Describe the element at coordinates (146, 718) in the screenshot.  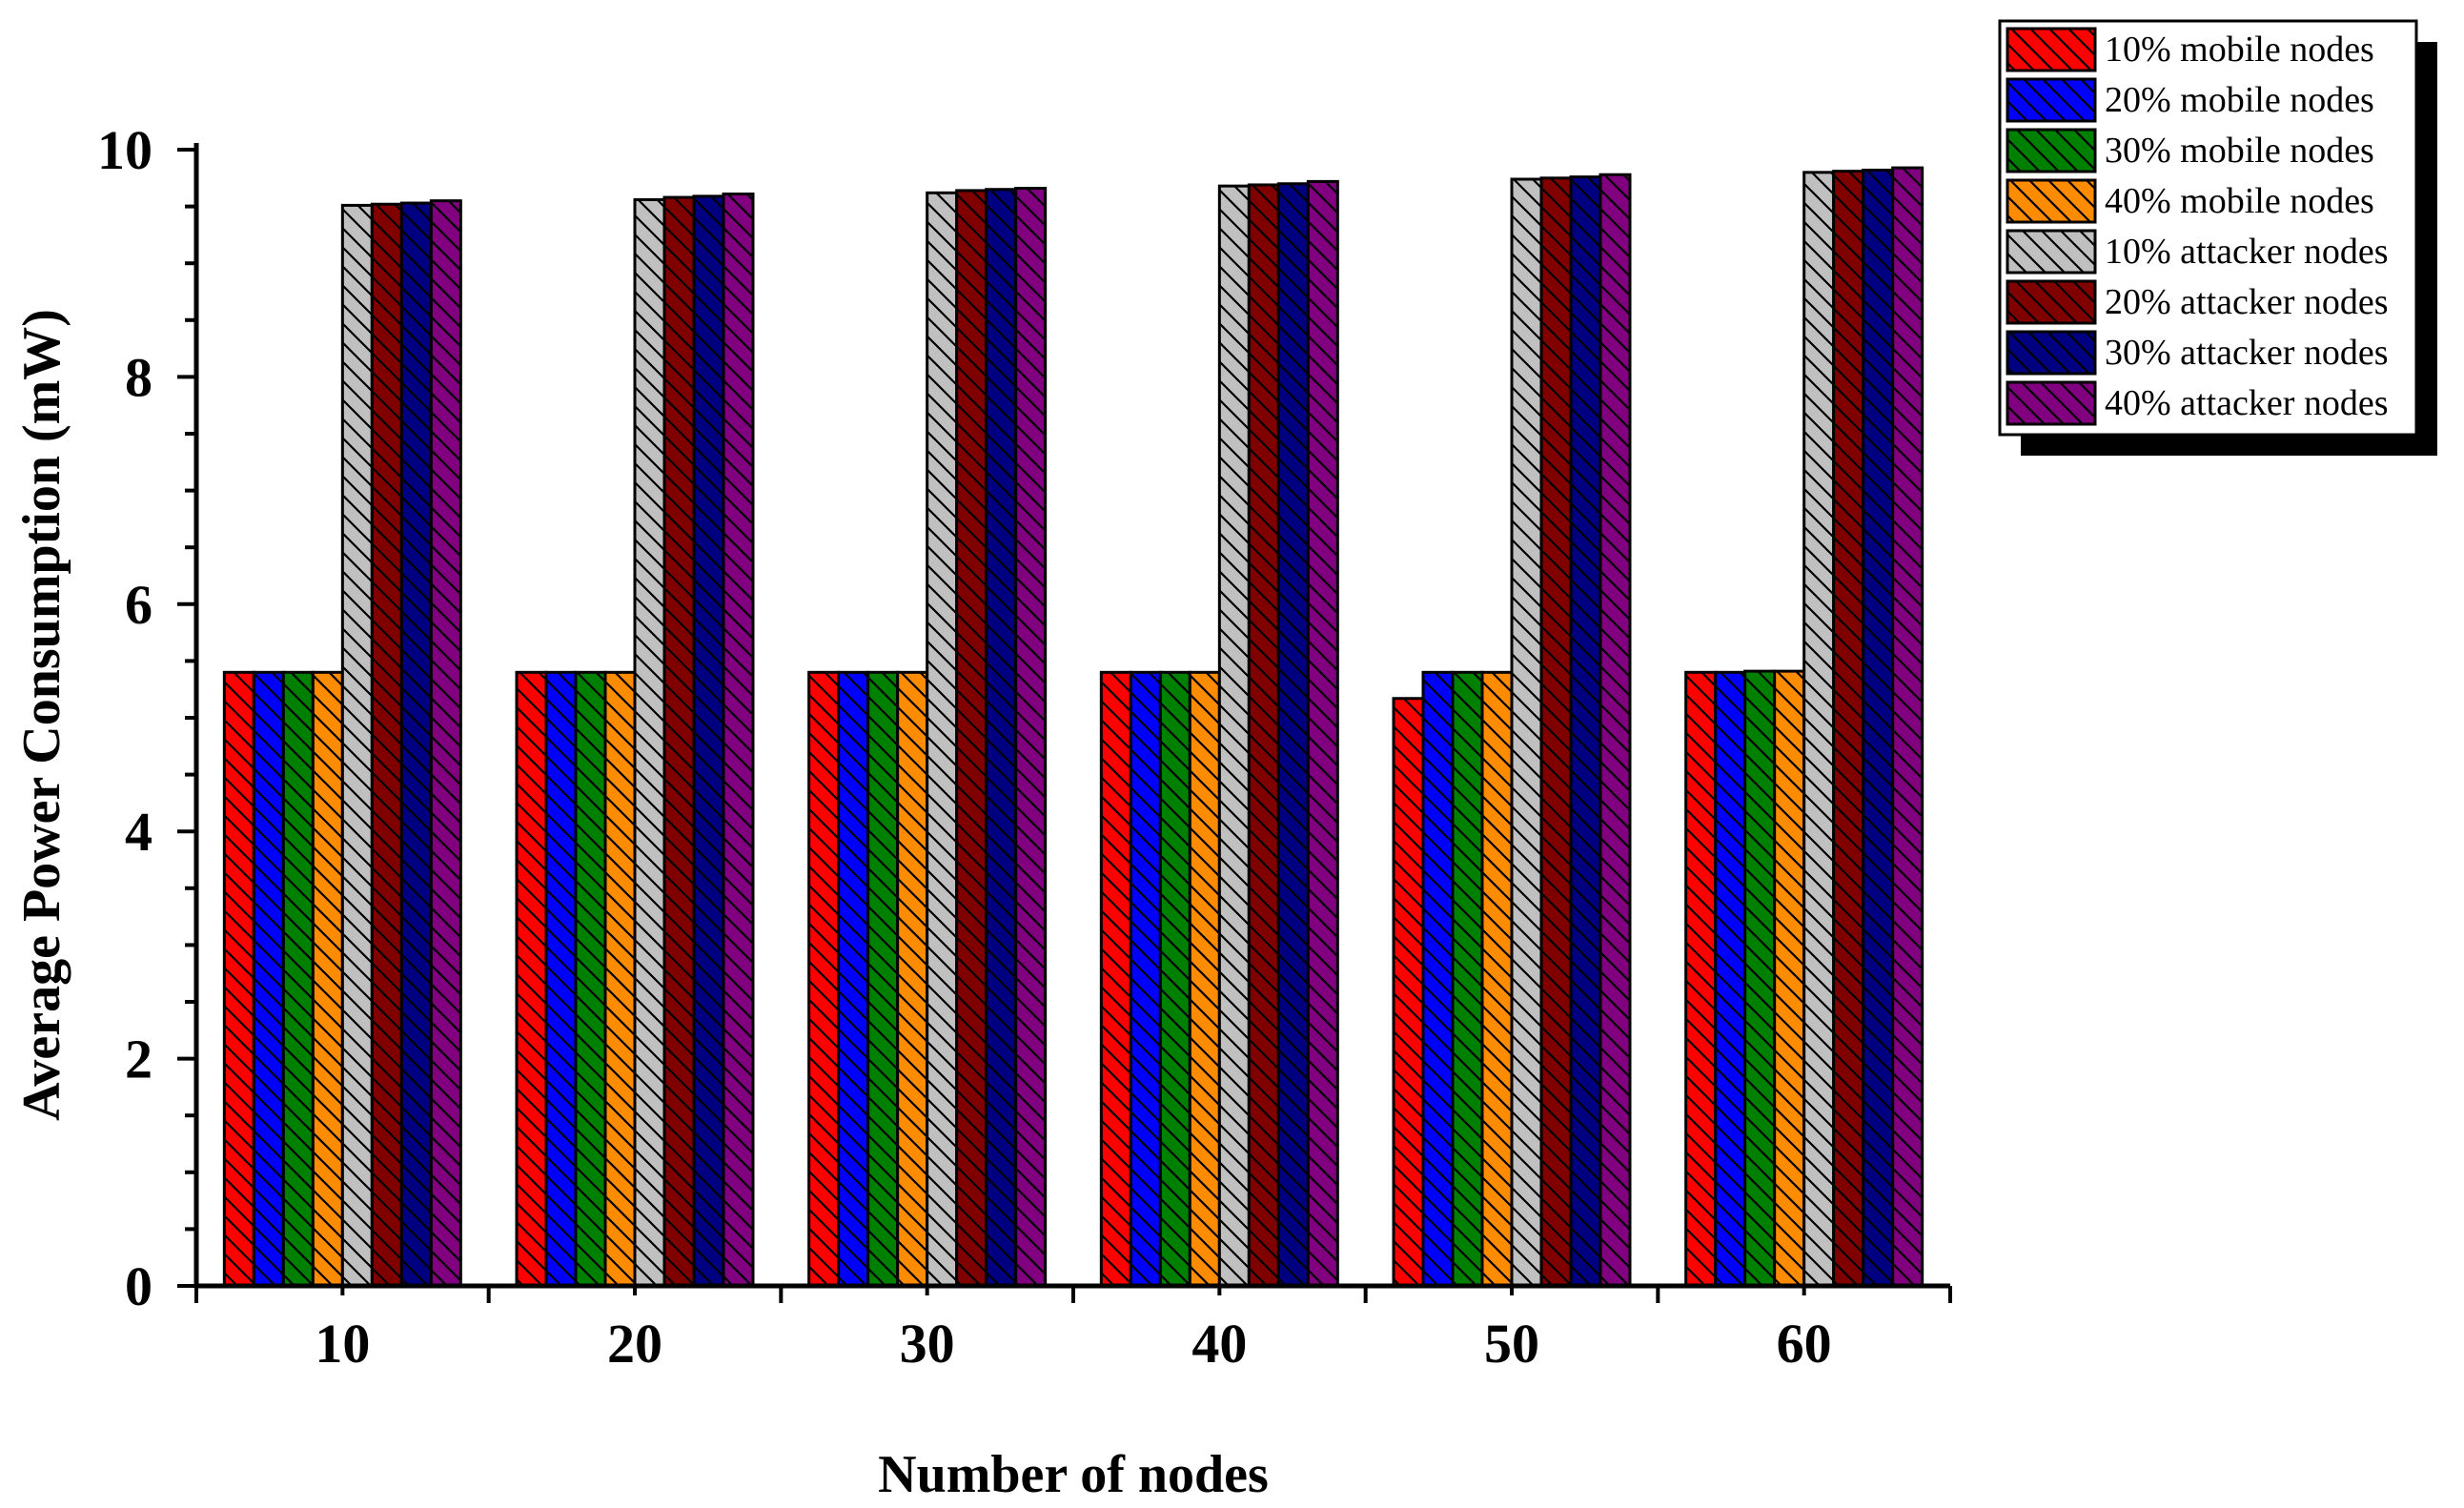
I see `y-ticks: 0 2 4 6 8 10` at that location.